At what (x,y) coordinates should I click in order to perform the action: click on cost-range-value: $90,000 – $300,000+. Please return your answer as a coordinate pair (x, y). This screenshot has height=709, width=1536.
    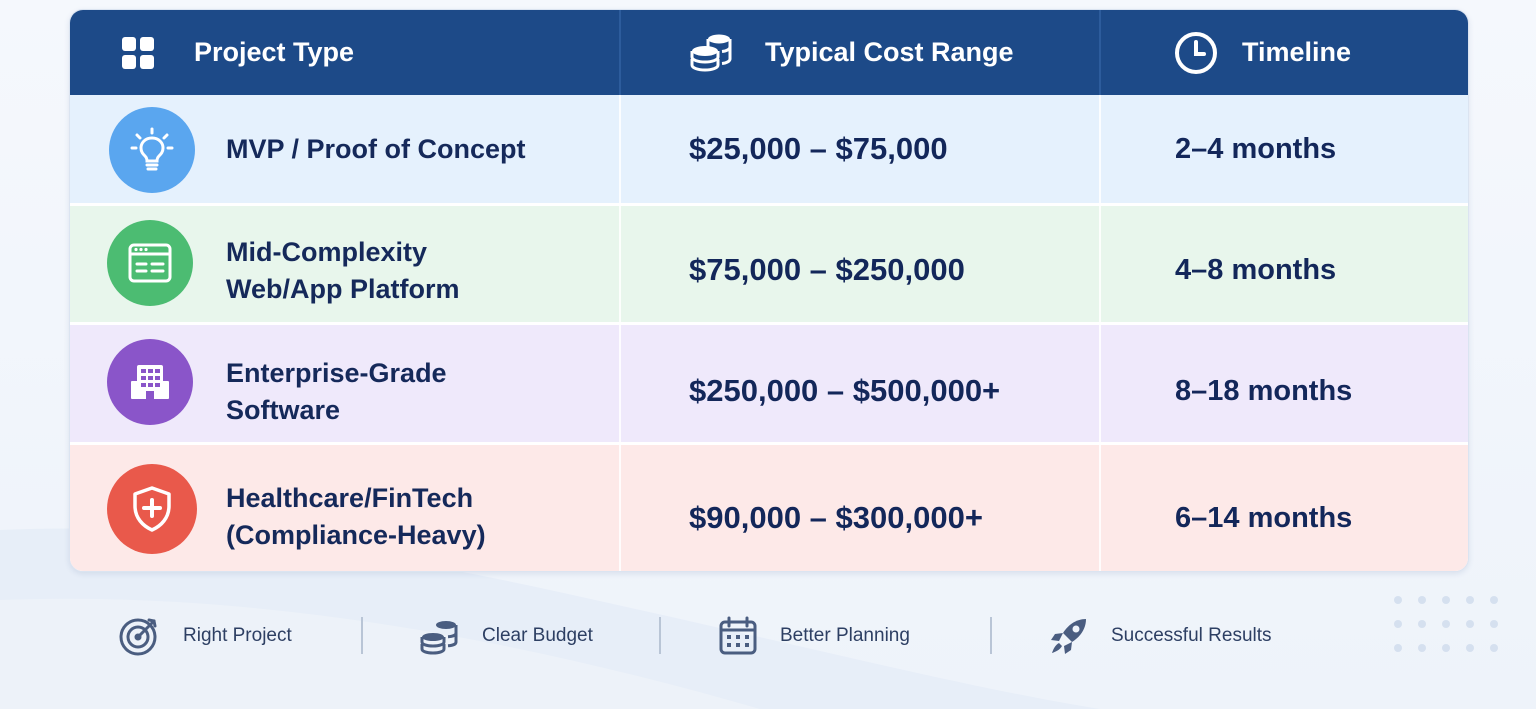
    Looking at the image, I should click on (836, 517).